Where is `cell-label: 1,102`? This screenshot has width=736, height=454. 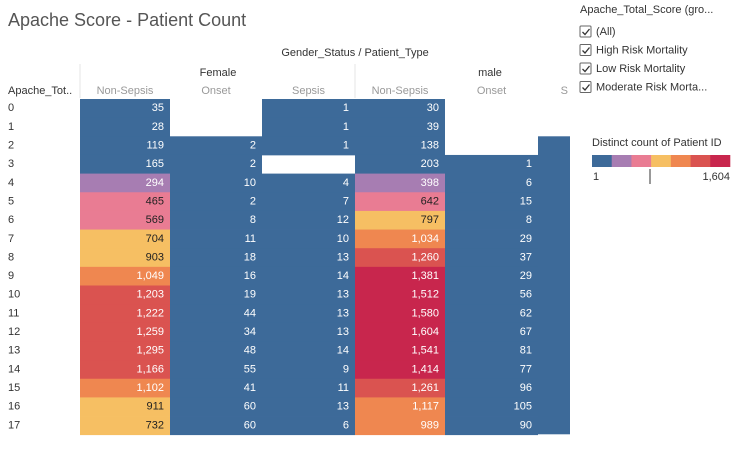
cell-label: 1,102 is located at coordinates (150, 388).